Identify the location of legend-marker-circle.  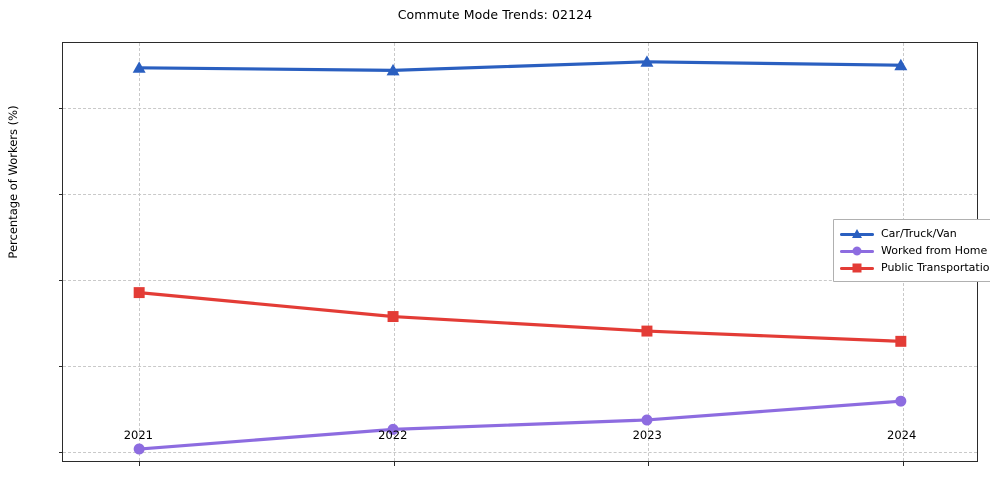
(857, 250).